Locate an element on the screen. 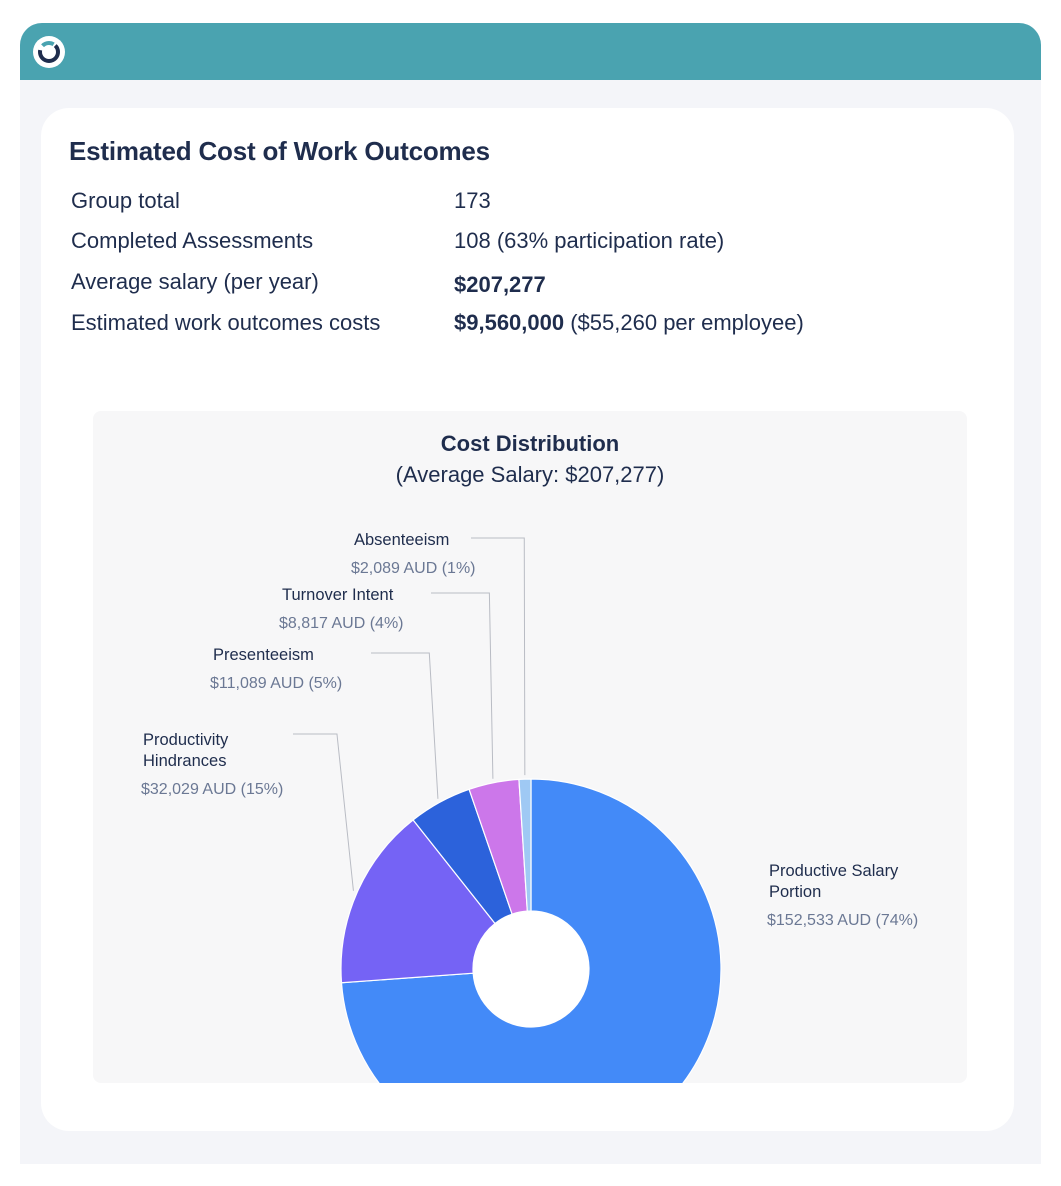 This screenshot has height=1186, width=1061. slices is located at coordinates (531, 930).